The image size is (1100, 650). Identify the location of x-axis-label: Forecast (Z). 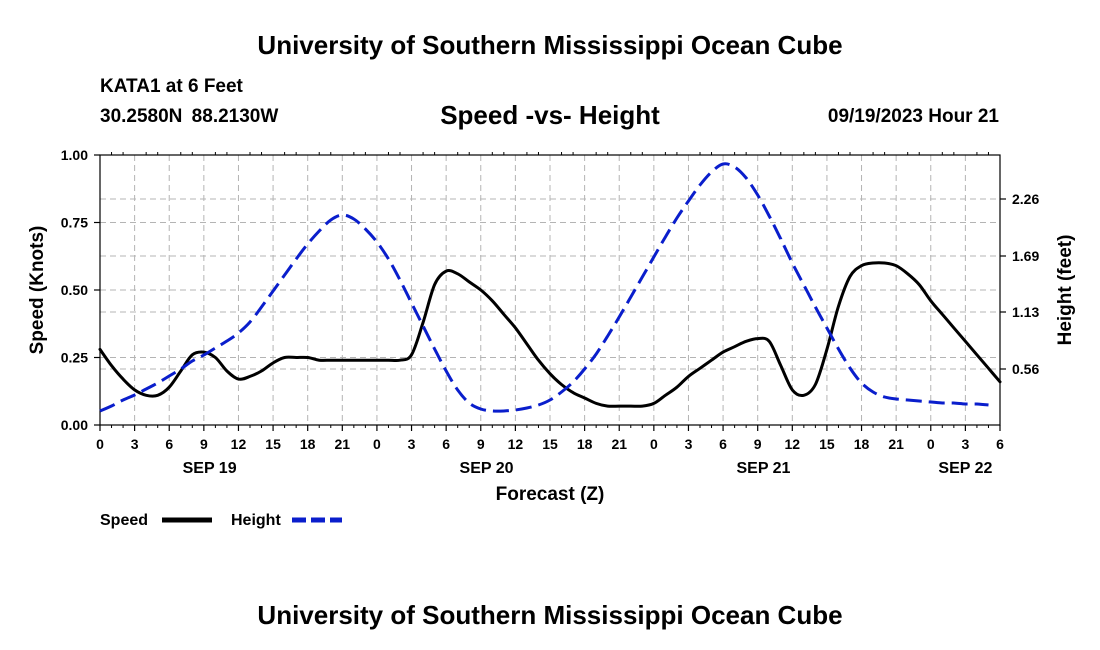
(550, 494).